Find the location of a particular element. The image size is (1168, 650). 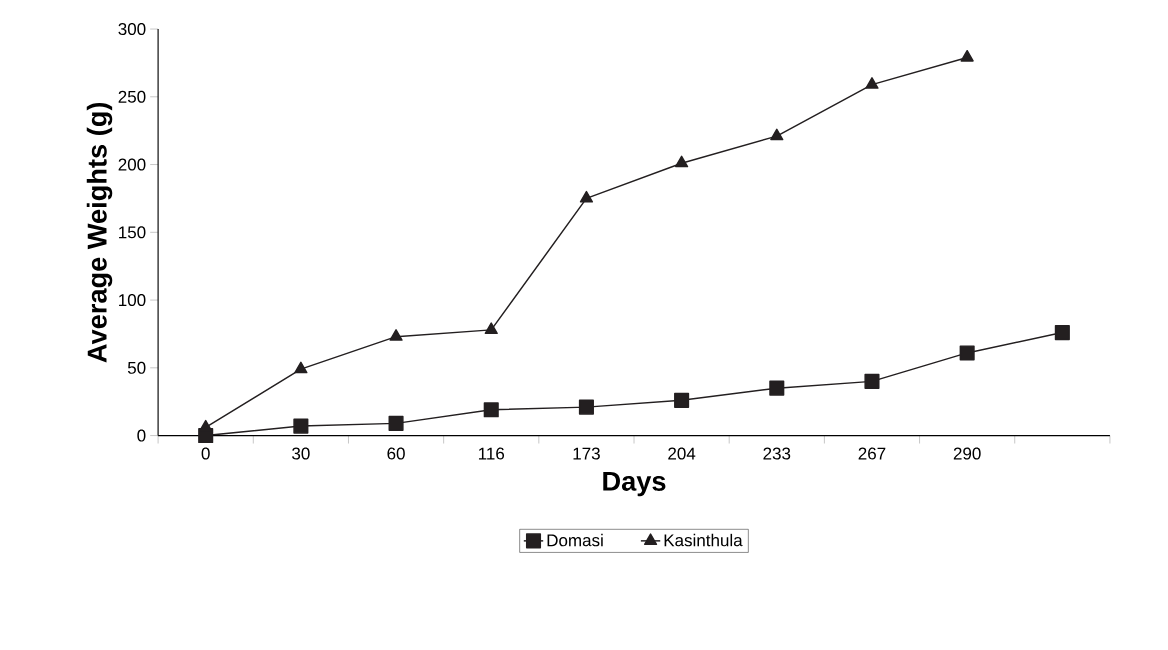

legend-label: Domasi is located at coordinates (575, 540).